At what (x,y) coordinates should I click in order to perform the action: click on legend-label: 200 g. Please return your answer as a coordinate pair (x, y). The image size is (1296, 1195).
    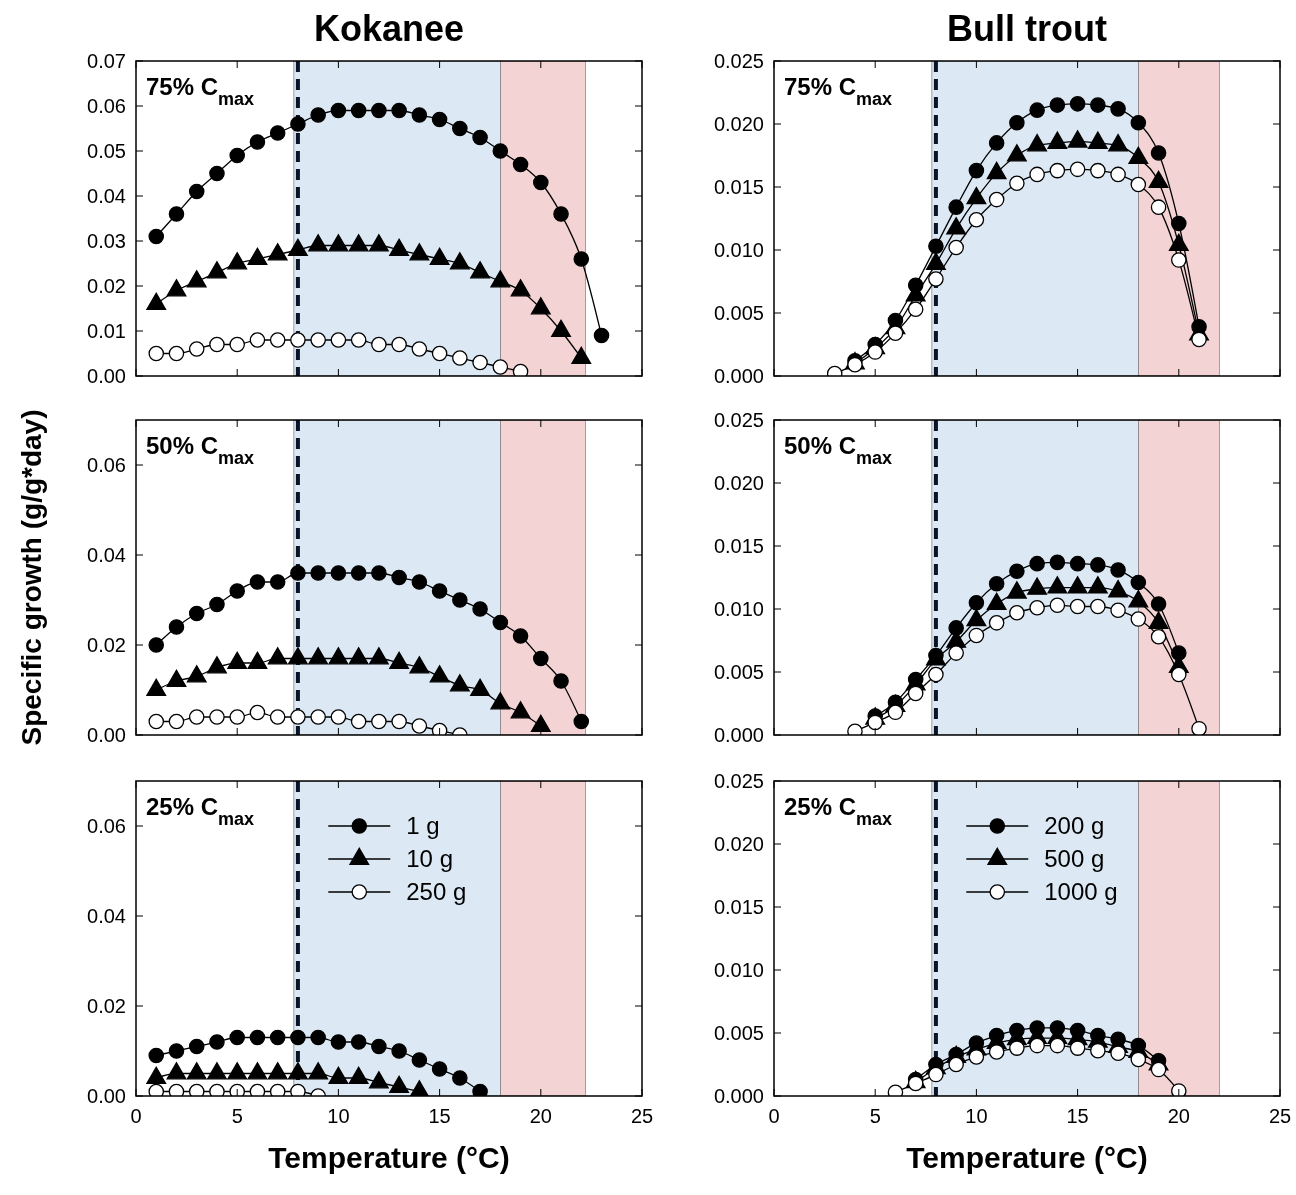
    Looking at the image, I should click on (1074, 825).